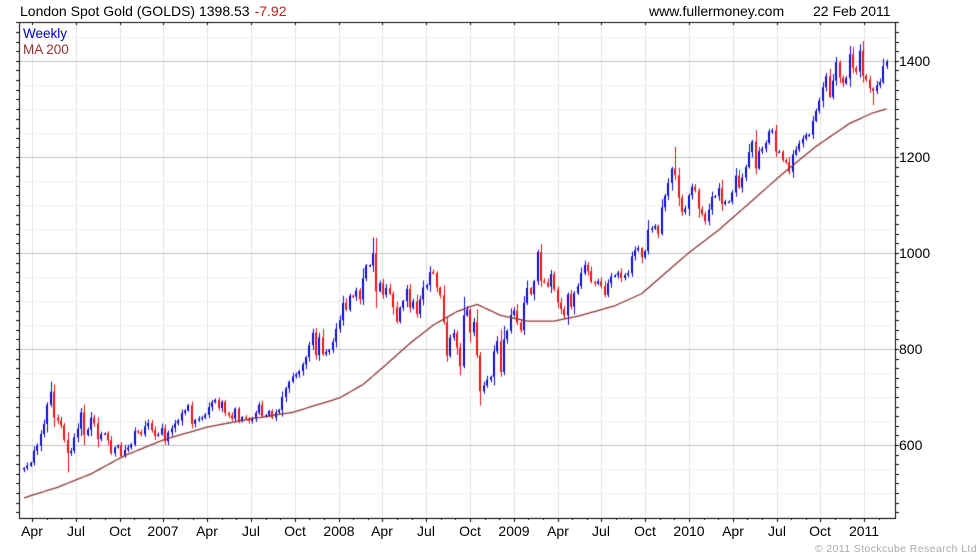 The image size is (980, 560). What do you see at coordinates (820, 531) in the screenshot?
I see `x-axis-label-oct-18: Oct` at bounding box center [820, 531].